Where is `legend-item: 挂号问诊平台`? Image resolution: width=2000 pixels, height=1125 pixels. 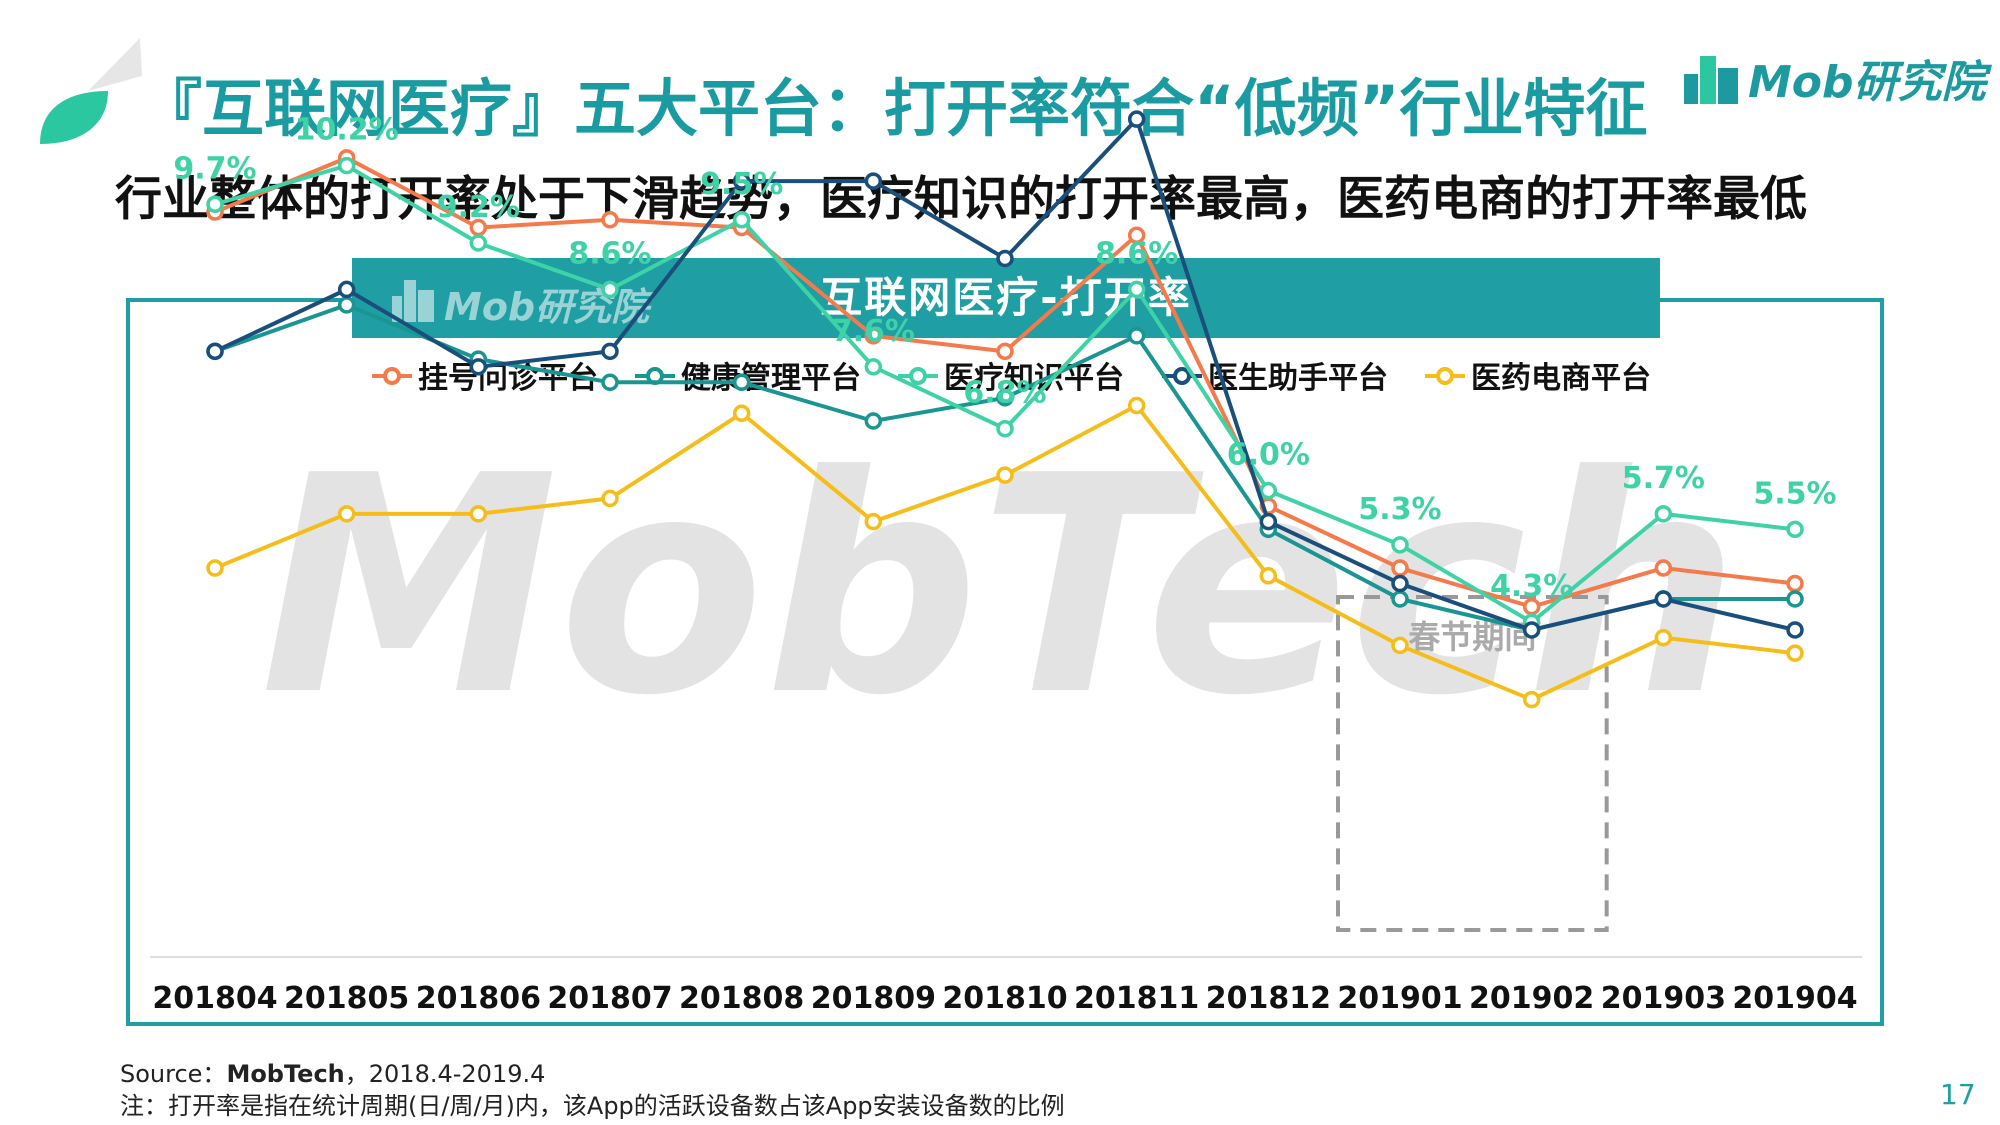 legend-item: 挂号问诊平台 is located at coordinates (485, 378).